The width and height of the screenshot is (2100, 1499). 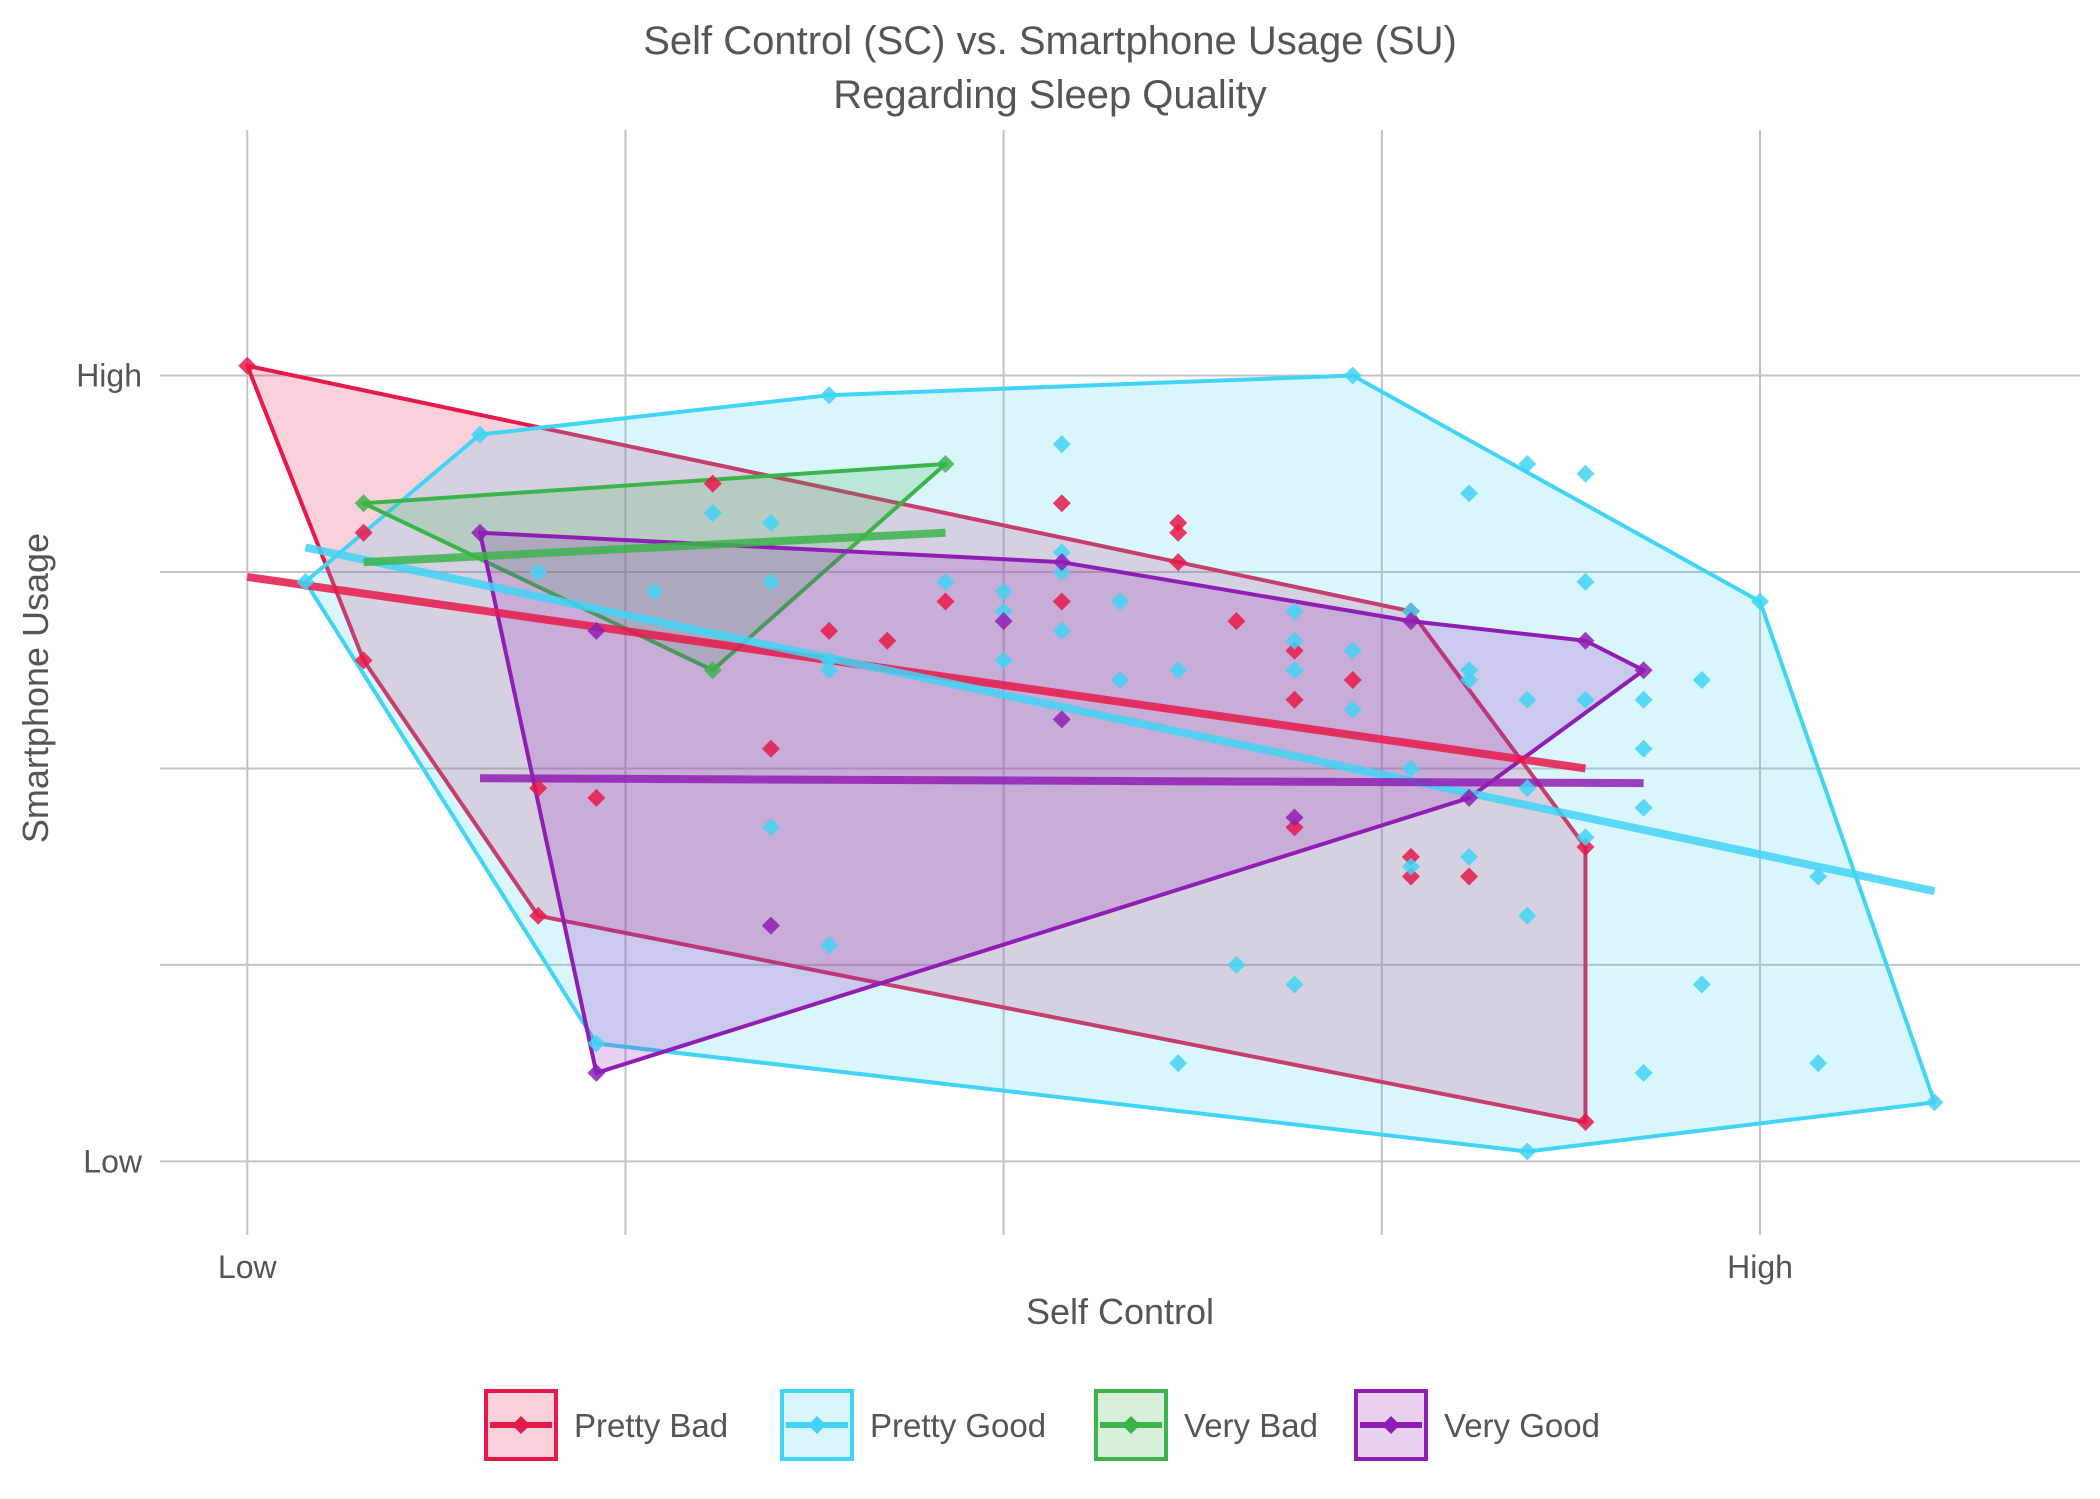 What do you see at coordinates (1061, 781) in the screenshot?
I see `trend-line` at bounding box center [1061, 781].